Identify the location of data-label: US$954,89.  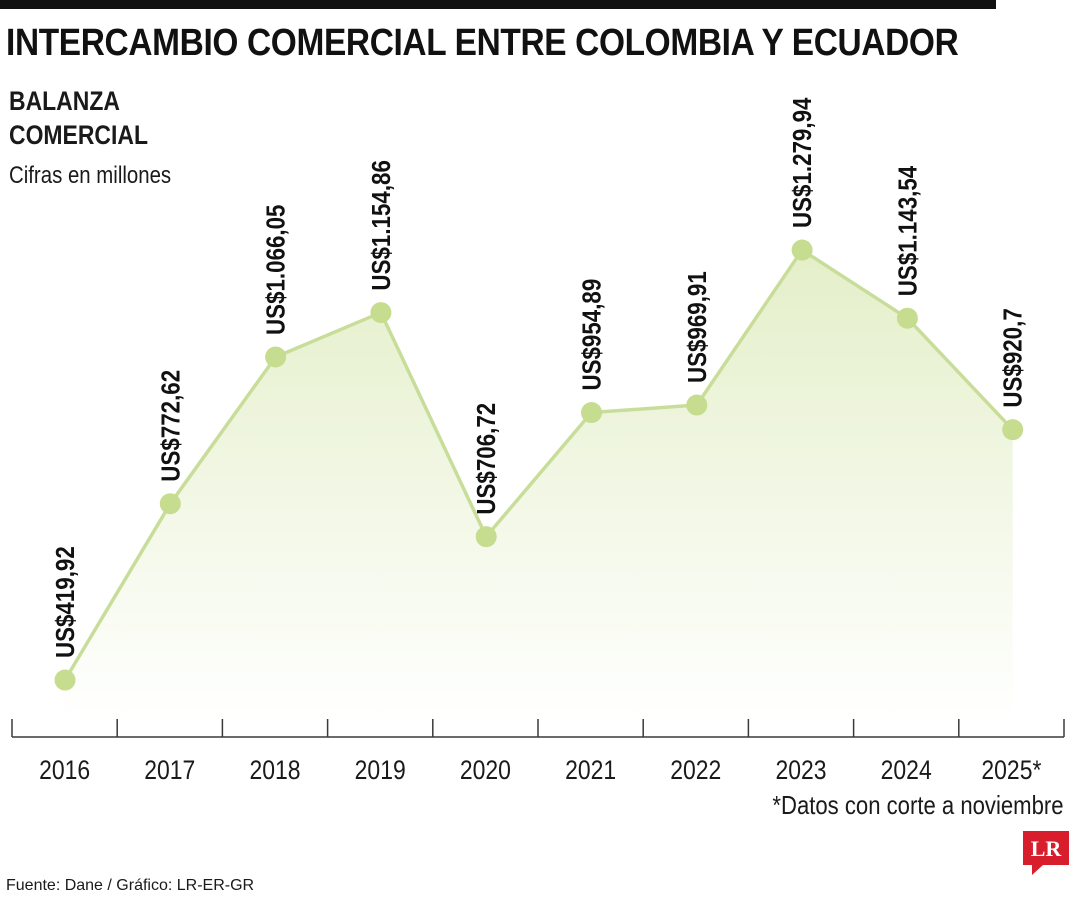
(592, 335).